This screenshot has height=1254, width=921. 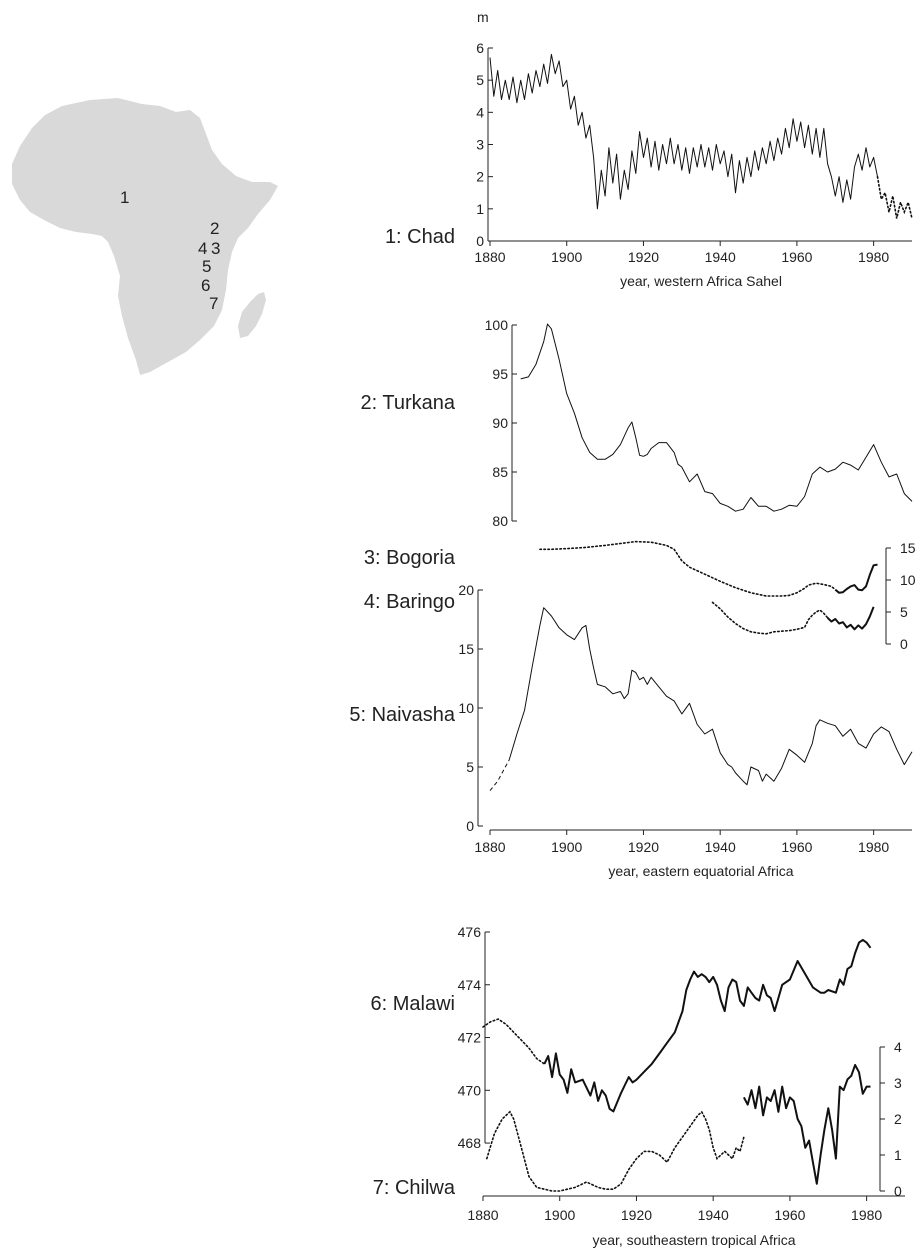 I want to click on chad-x-tick-label: 1980, so click(x=873, y=257).